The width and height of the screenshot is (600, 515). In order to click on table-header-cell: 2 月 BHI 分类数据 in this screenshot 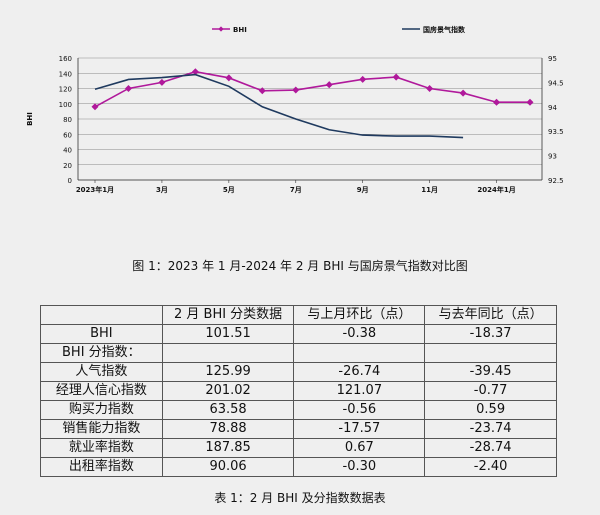, I will do `click(228, 315)`.